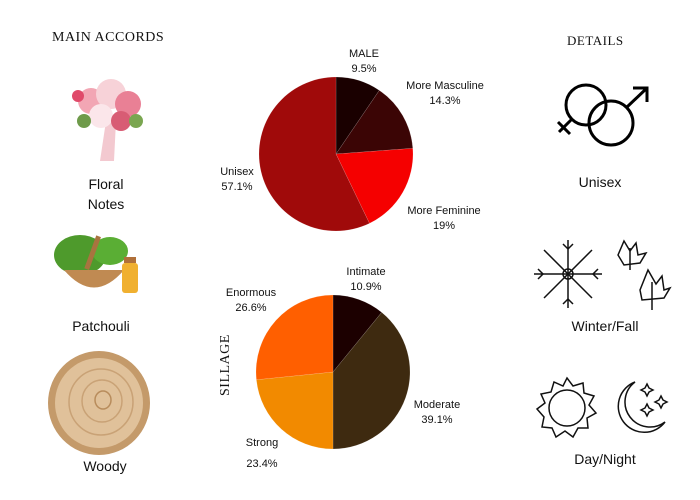 The image size is (700, 500). Describe the element at coordinates (374, 186) in the screenshot. I see `pie-slice-more-feminine` at that location.